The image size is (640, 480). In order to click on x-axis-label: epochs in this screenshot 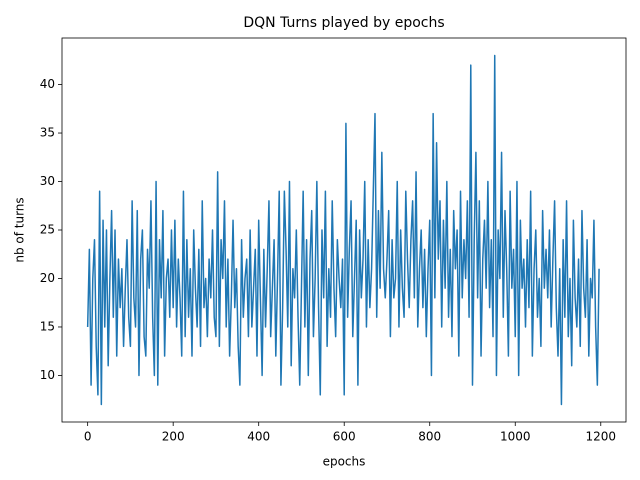, I will do `click(344, 462)`.